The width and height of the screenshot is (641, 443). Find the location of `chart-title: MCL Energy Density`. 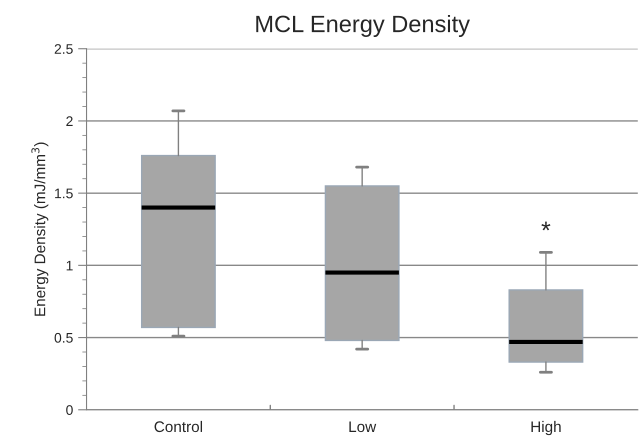

chart-title: MCL Energy Density is located at coordinates (363, 25).